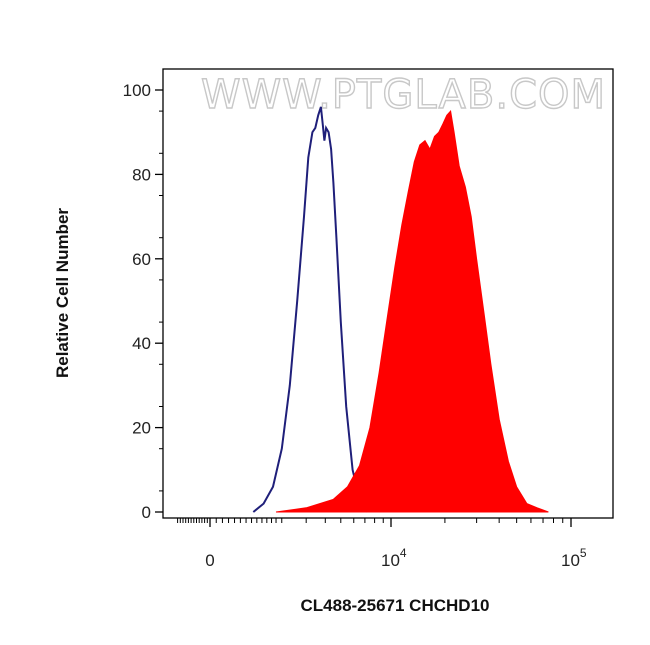 This screenshot has width=650, height=645. I want to click on y-tick-label: 80, so click(141, 174).